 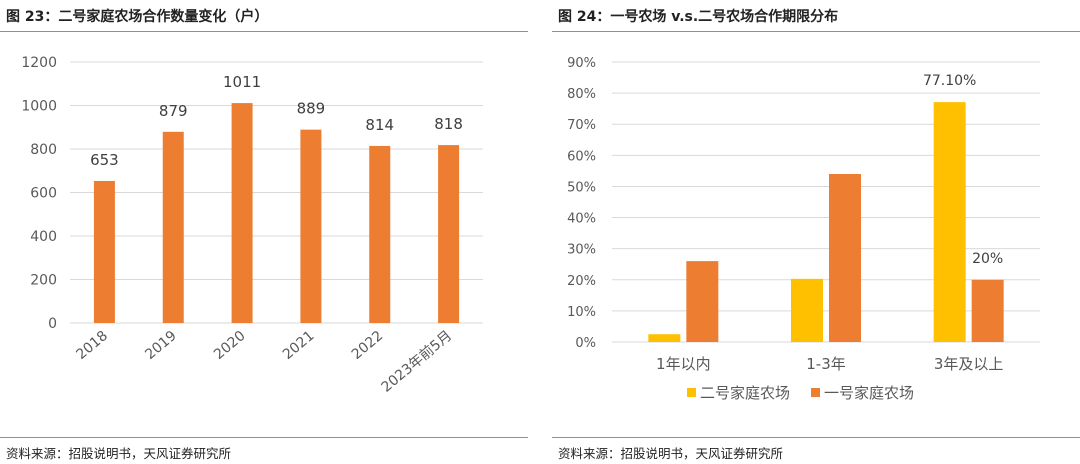 I want to click on y-tick-label: 60%, so click(x=581, y=156).